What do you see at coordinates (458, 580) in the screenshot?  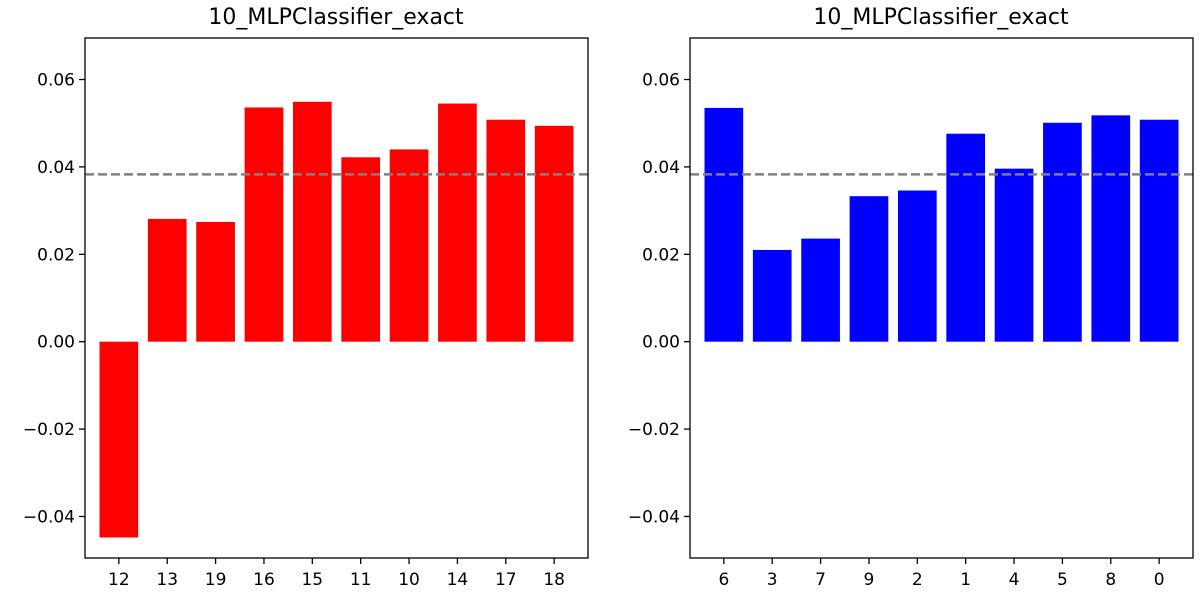 I see `left-x-tick-label: 14` at bounding box center [458, 580].